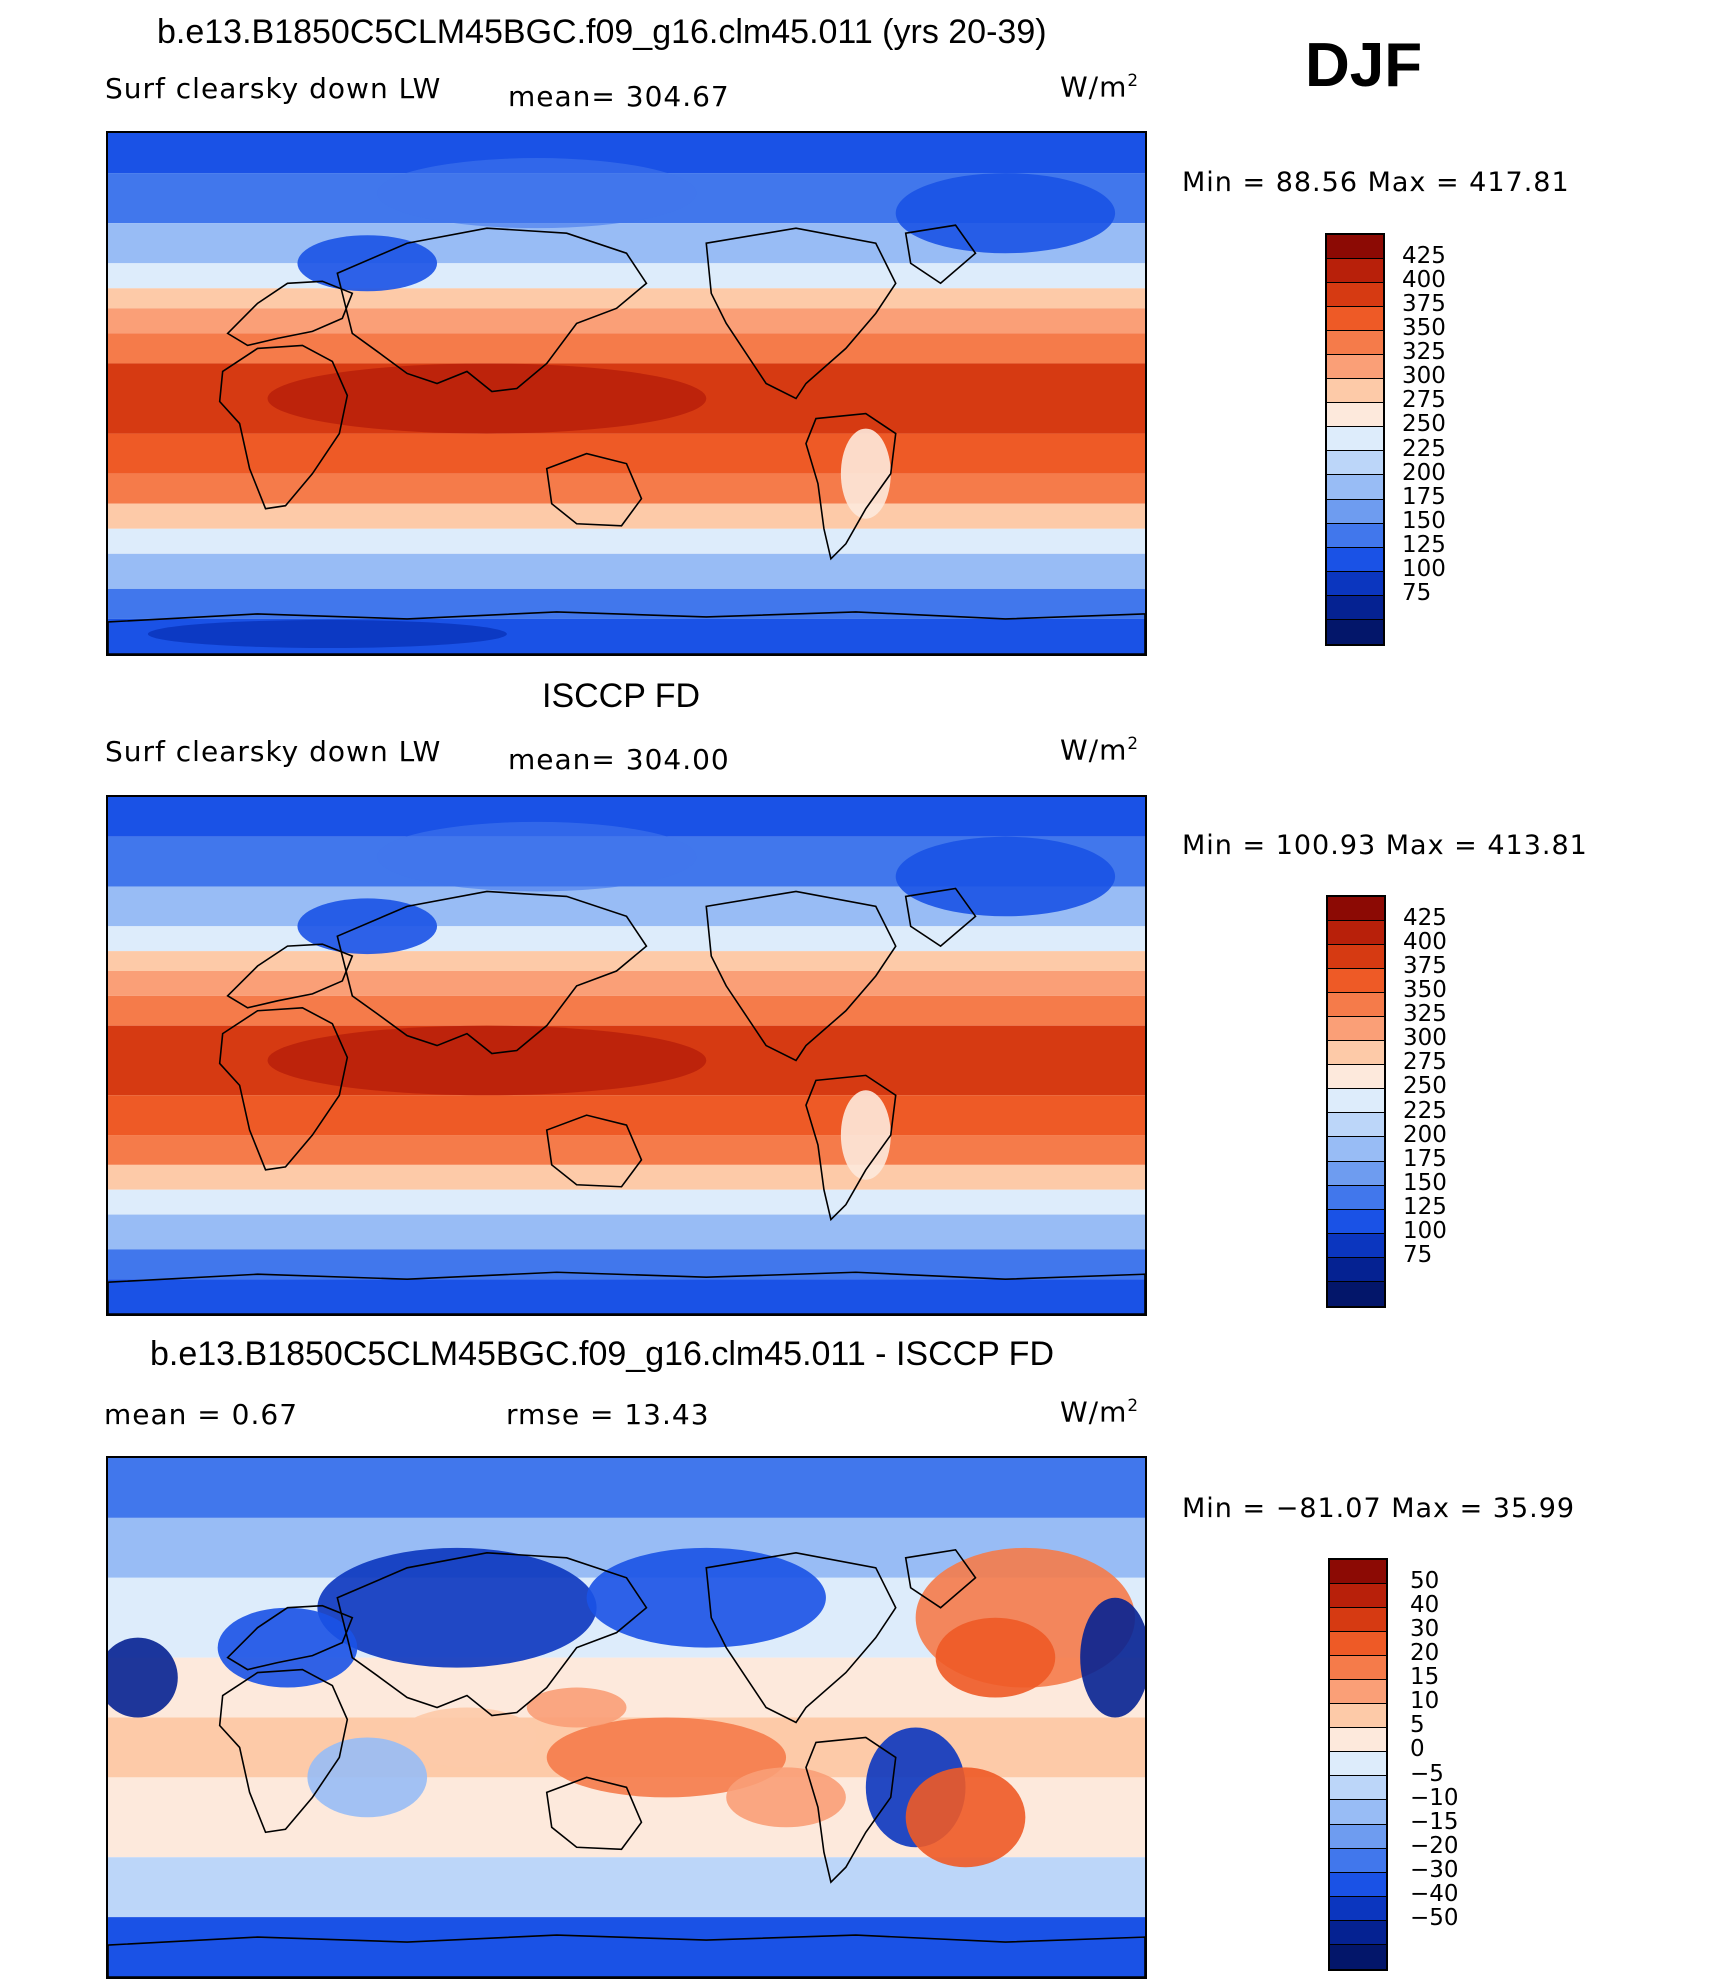  I want to click on panel-1-colorbar, so click(1355, 439).